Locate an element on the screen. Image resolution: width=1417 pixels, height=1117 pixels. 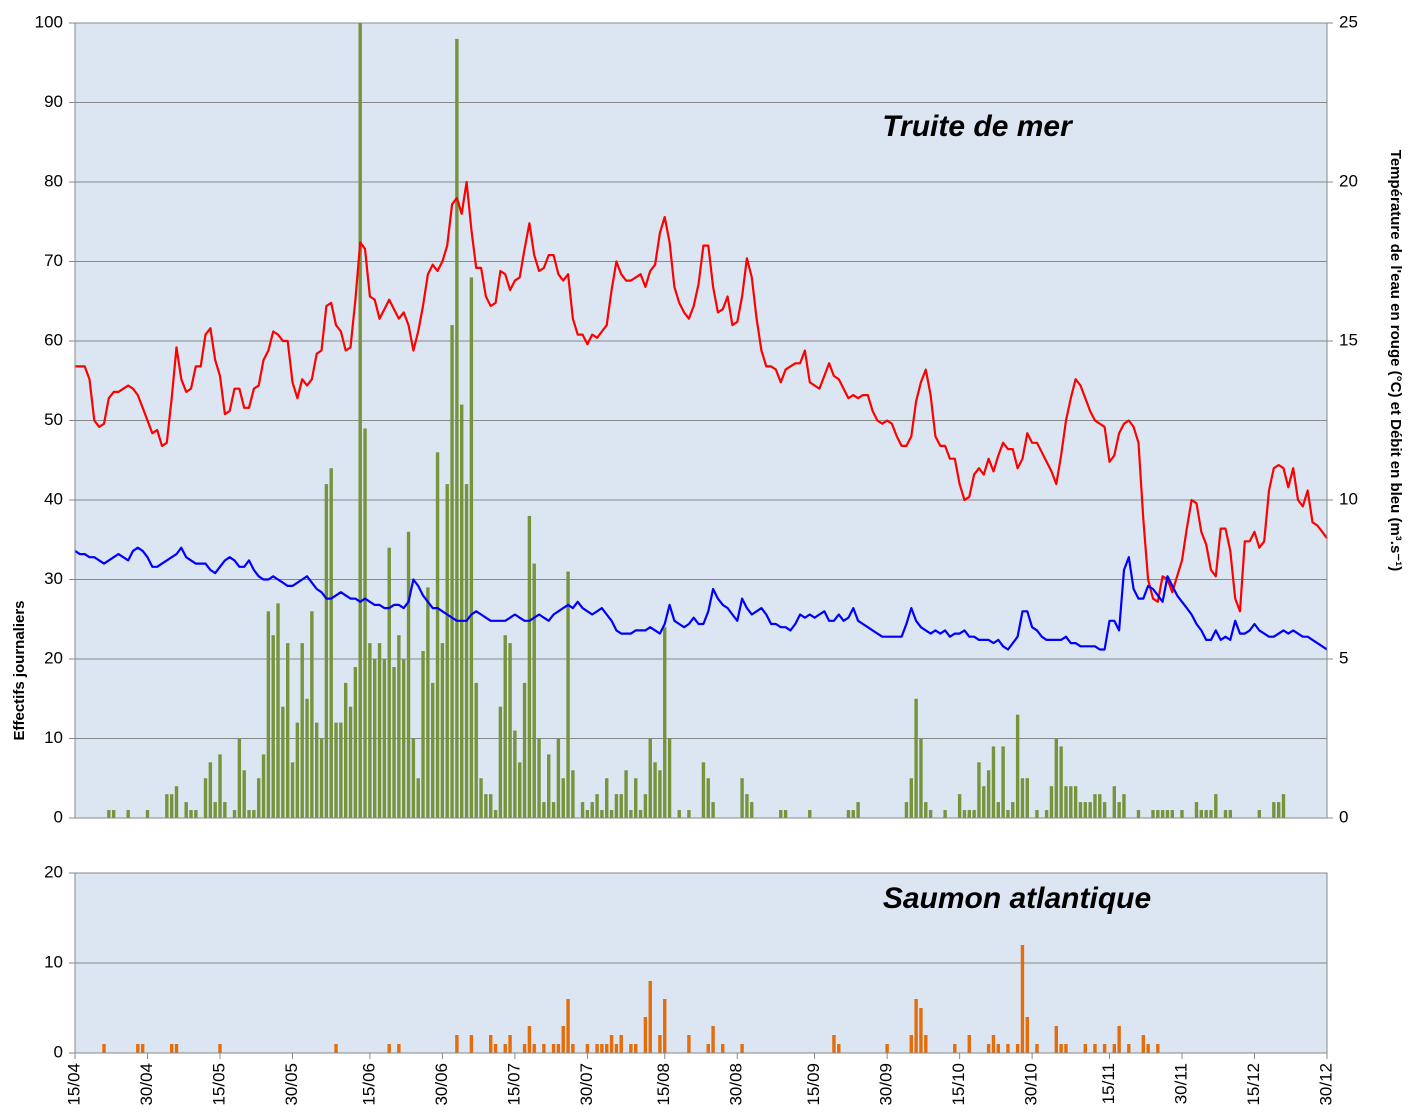
annotation: Truite de mer is located at coordinates (978, 126).